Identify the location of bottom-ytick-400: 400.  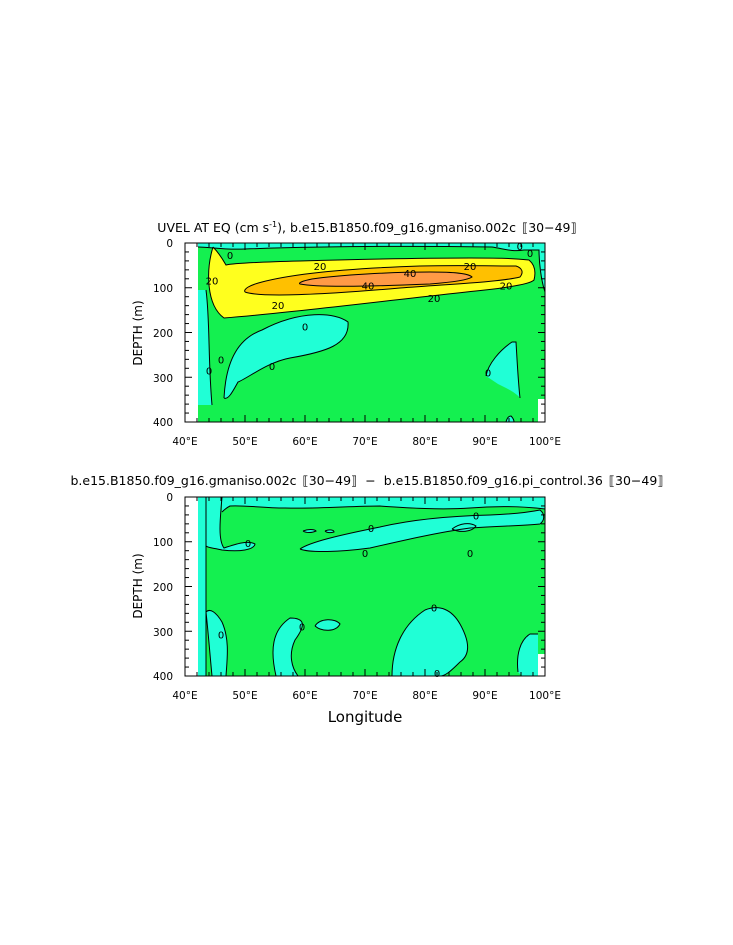
(163, 677).